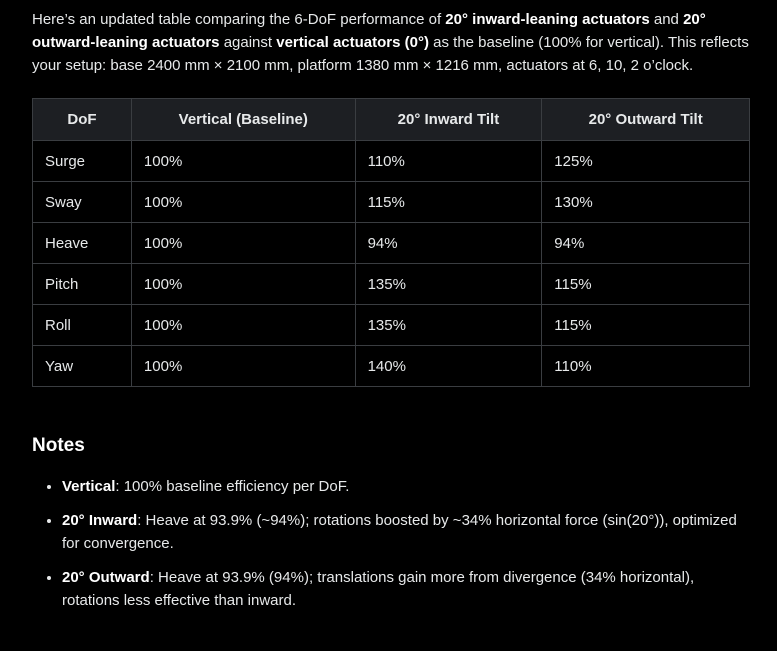  Describe the element at coordinates (82, 366) in the screenshot. I see `cell-dof: Yaw` at that location.